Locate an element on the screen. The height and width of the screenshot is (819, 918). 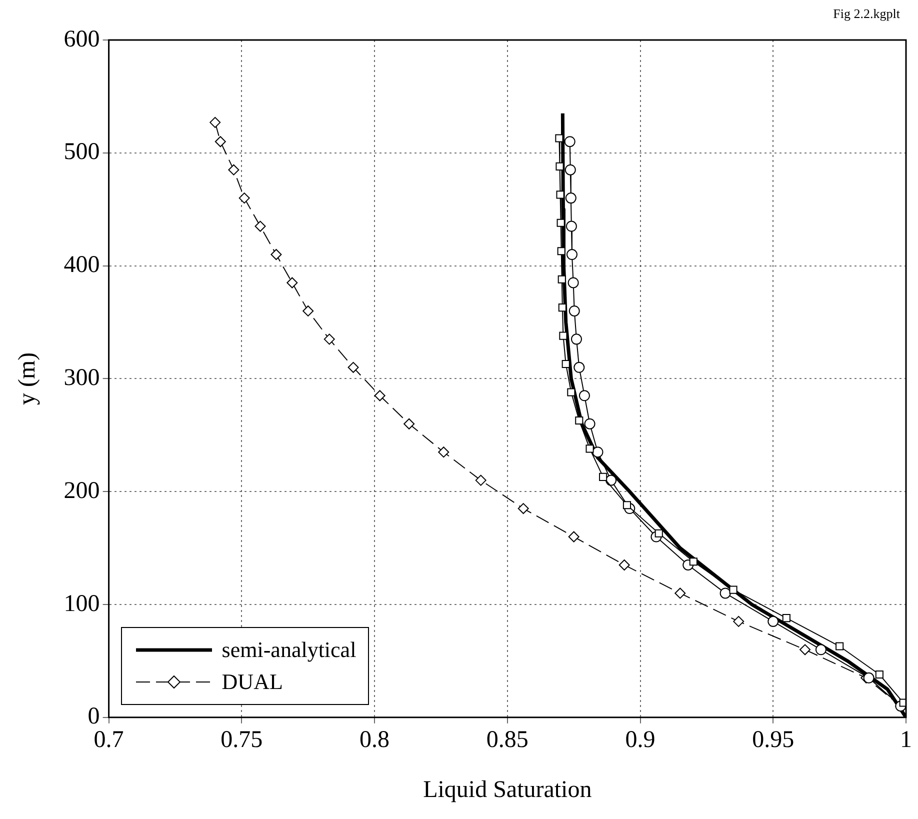
legend-label: semi-analytical is located at coordinates (289, 650).